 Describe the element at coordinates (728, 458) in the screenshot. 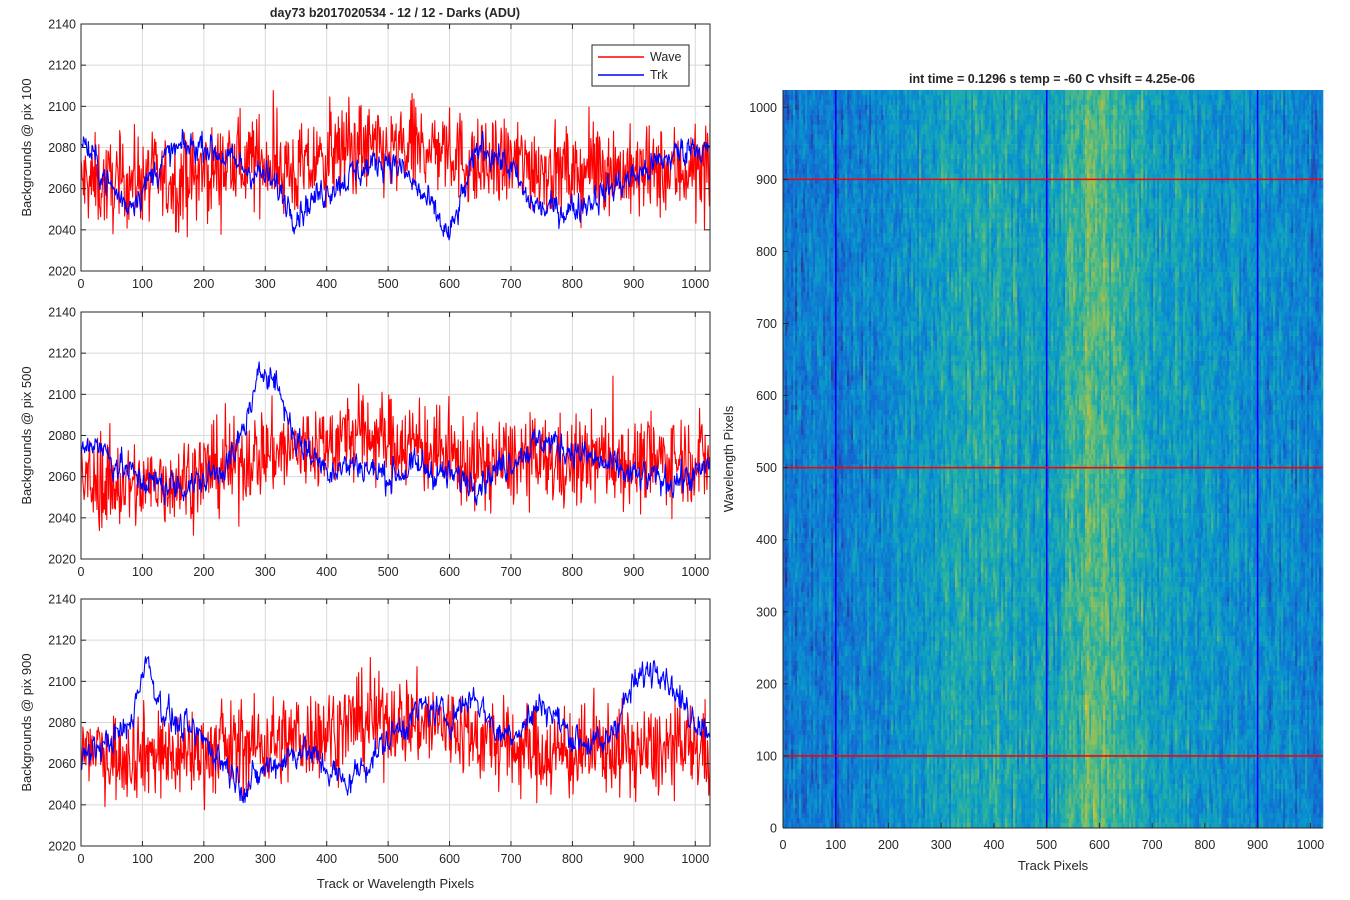

I see `y-axis-label: Wavelength Pixels` at that location.